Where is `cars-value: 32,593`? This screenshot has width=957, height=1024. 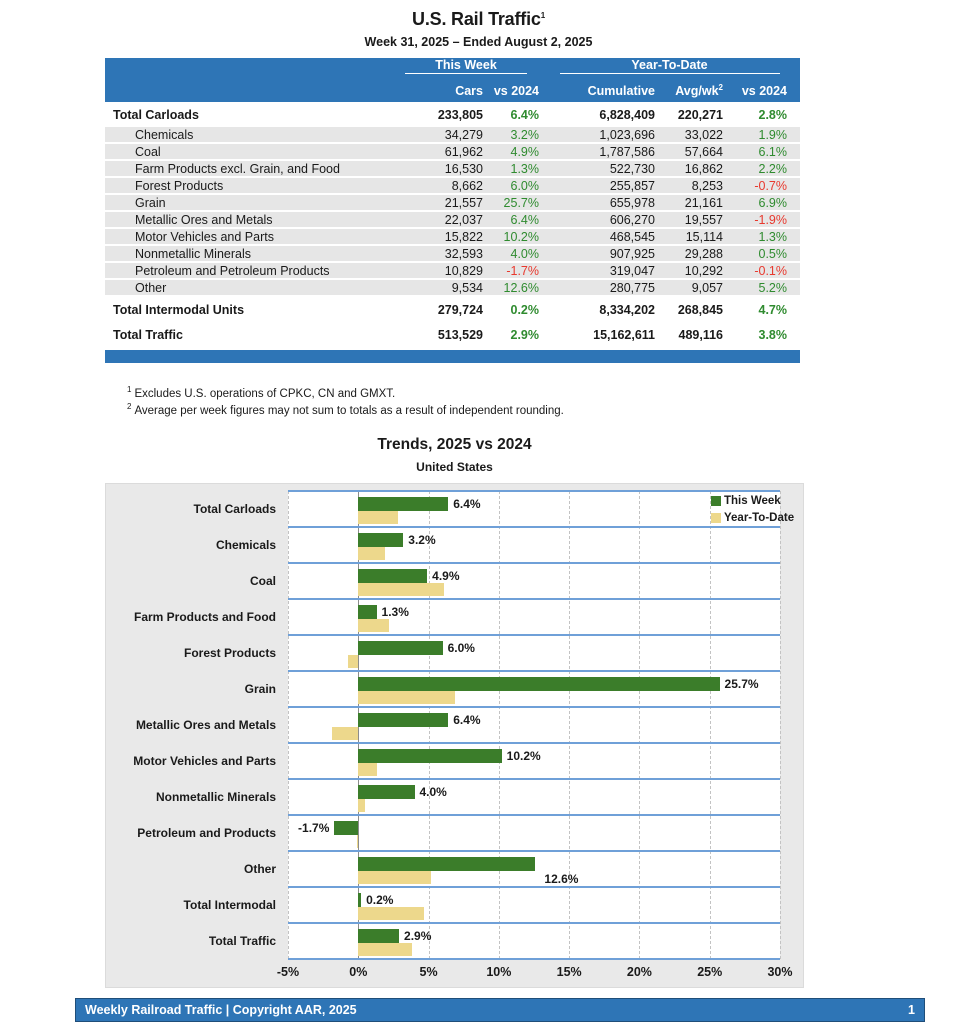
cars-value: 32,593 is located at coordinates (463, 253).